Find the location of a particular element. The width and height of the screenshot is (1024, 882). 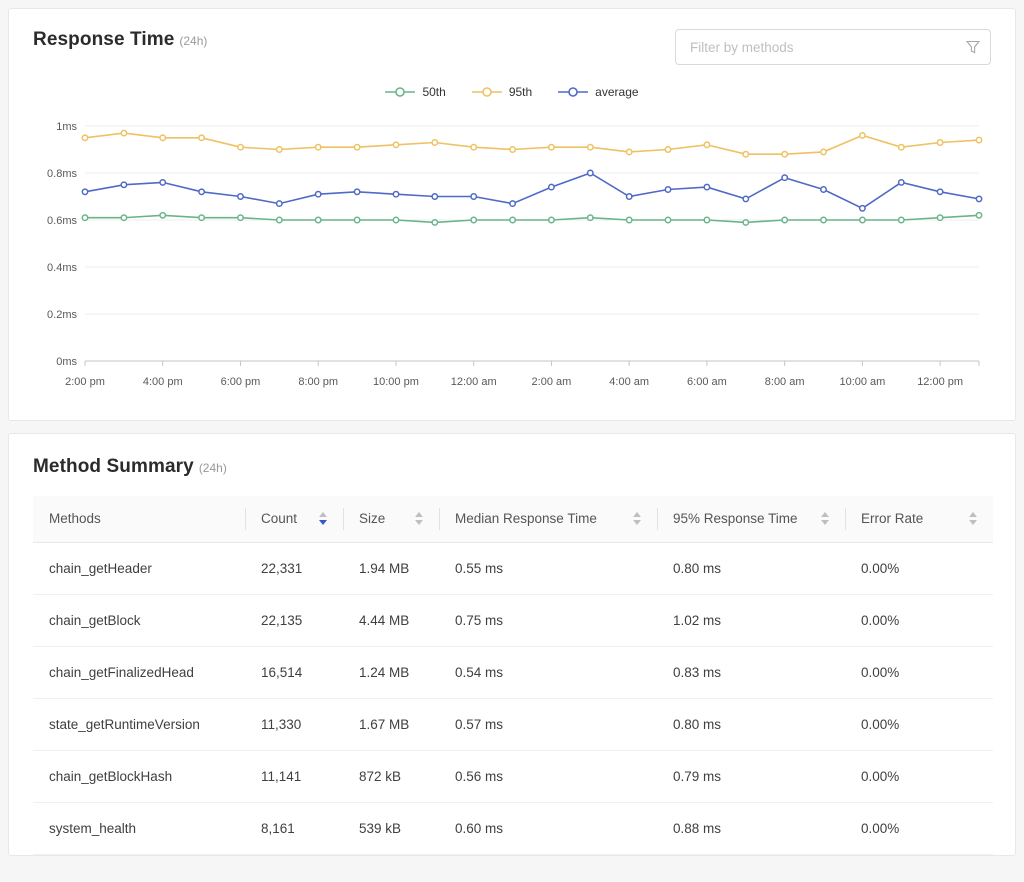

x-axis-label: 6:00 am is located at coordinates (707, 382).